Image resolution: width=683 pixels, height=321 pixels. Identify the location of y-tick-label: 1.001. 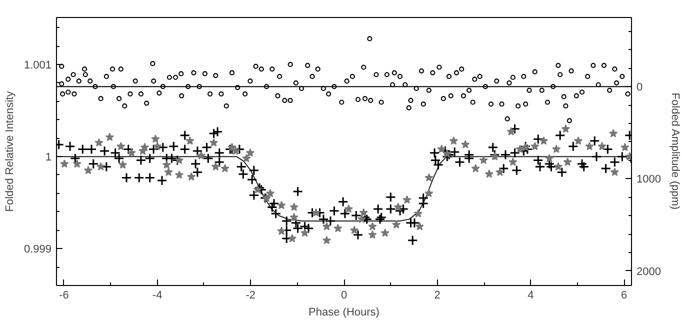
(38, 65).